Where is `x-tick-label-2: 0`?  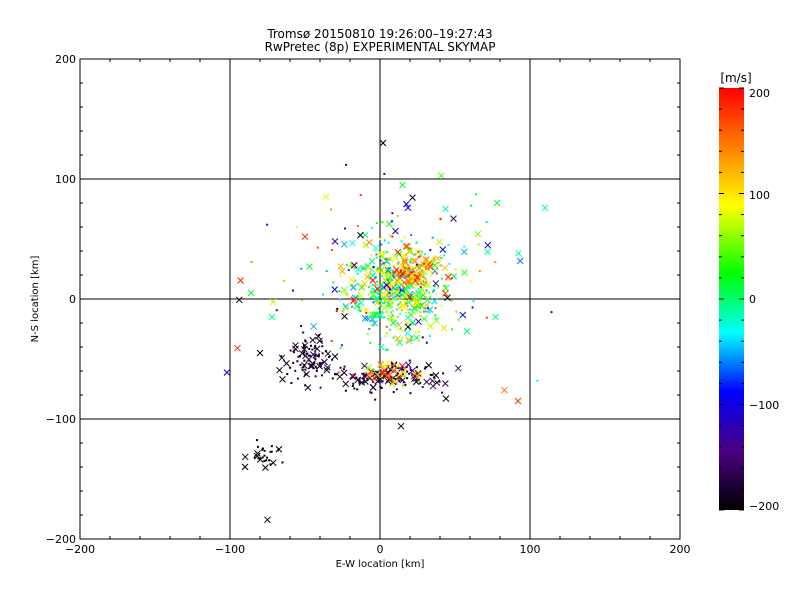 x-tick-label-2: 0 is located at coordinates (380, 549).